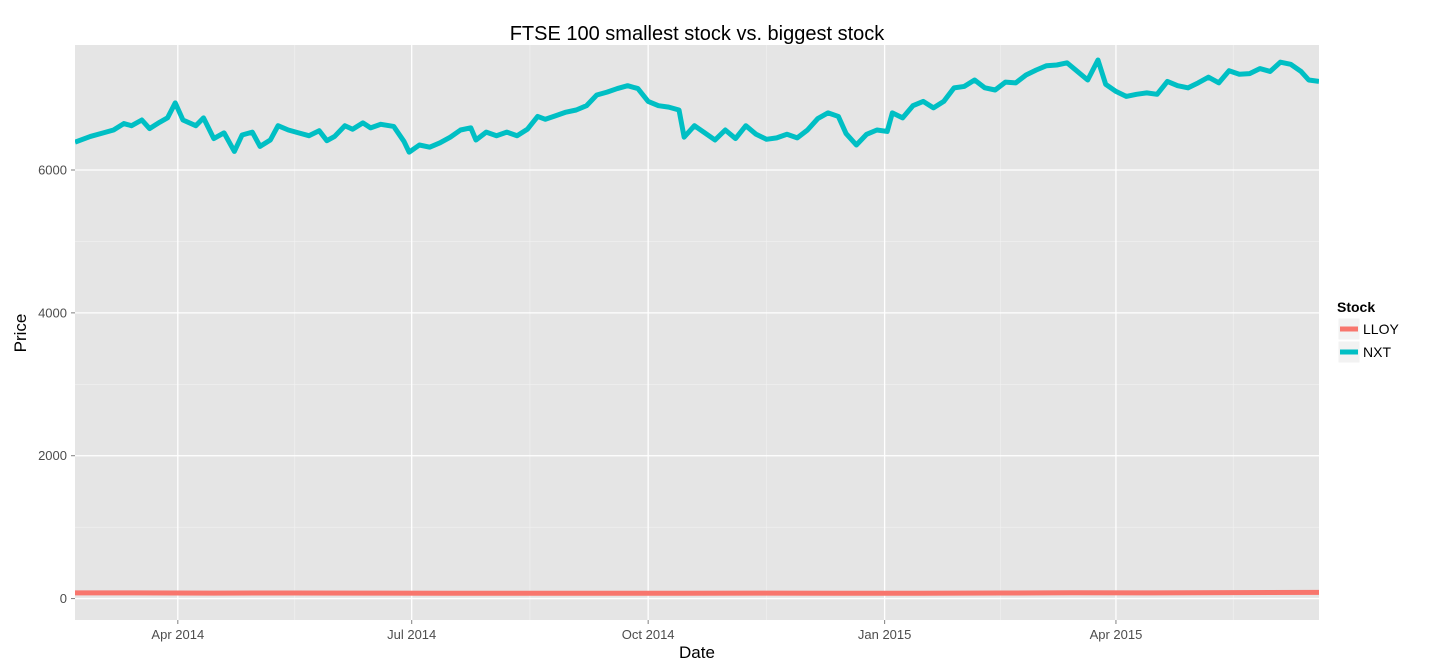 The width and height of the screenshot is (1440, 672). What do you see at coordinates (20, 333) in the screenshot?
I see `y-axis-title: Price` at bounding box center [20, 333].